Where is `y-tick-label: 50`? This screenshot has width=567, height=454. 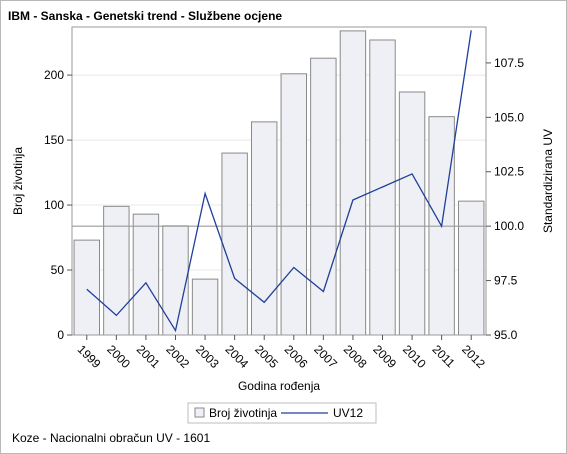 y-tick-label: 50 is located at coordinates (58, 270).